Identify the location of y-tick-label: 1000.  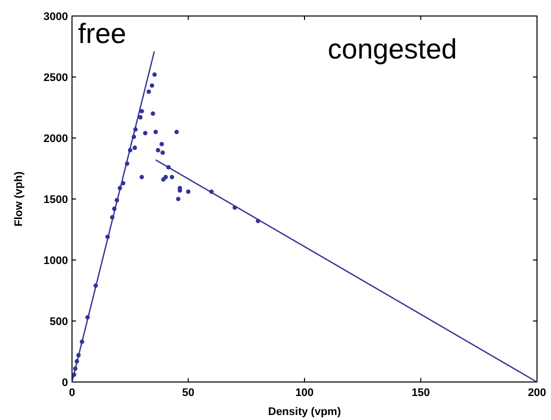
(56, 261).